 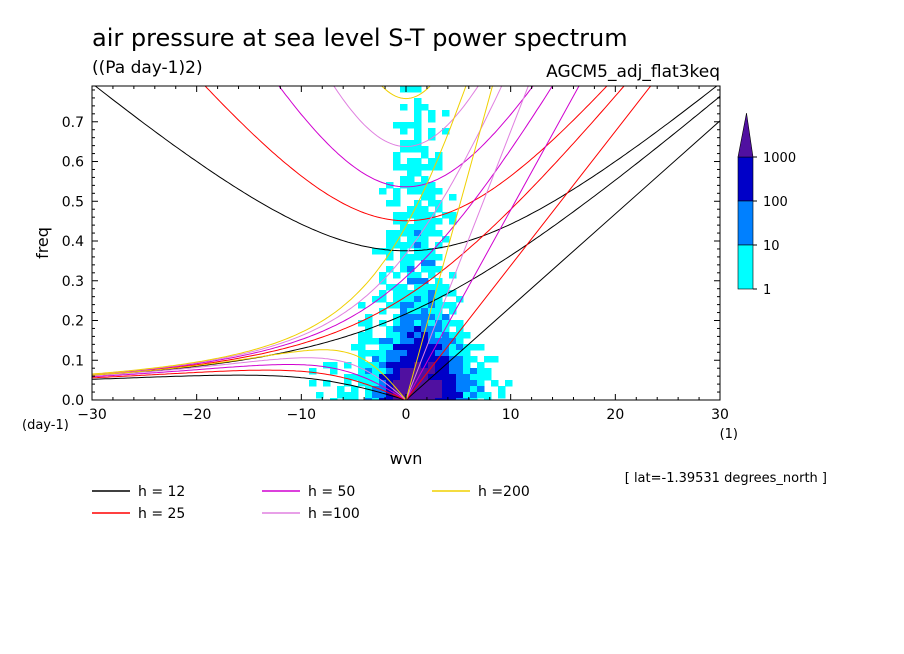 What do you see at coordinates (161, 514) in the screenshot?
I see `legend-label: h = 25` at bounding box center [161, 514].